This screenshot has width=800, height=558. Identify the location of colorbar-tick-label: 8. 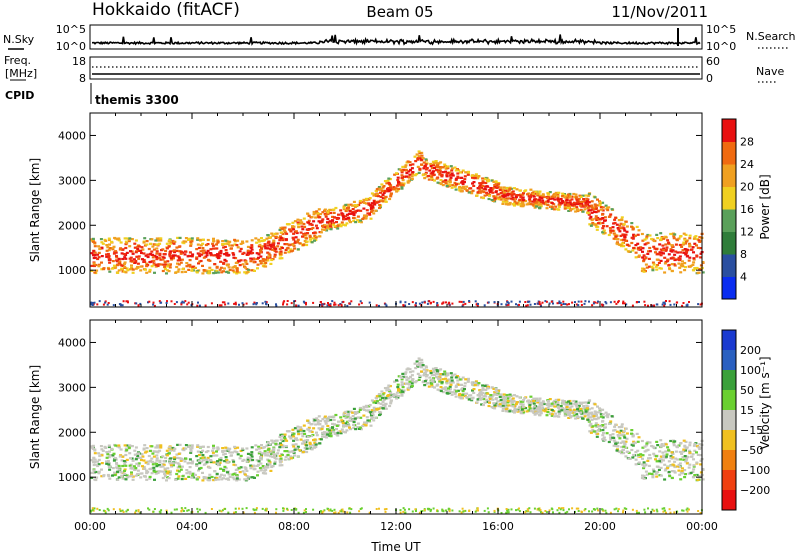
(743, 254).